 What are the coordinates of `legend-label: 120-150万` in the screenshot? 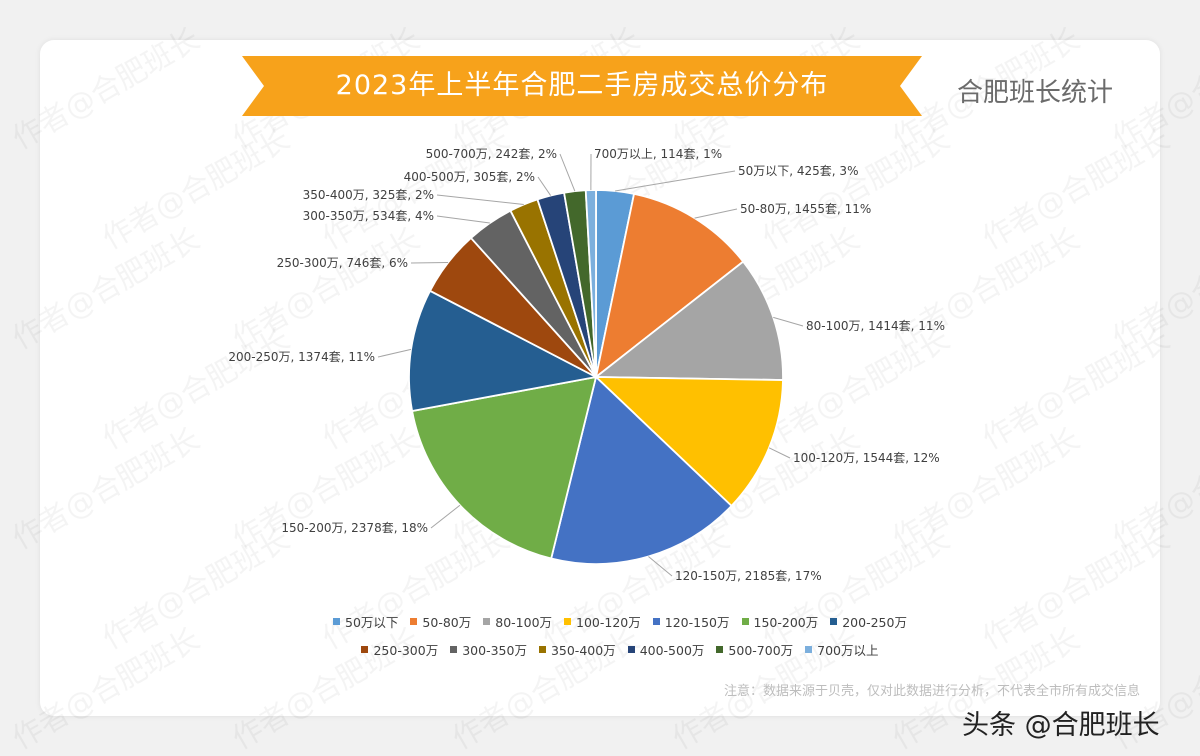 It's located at (697, 622).